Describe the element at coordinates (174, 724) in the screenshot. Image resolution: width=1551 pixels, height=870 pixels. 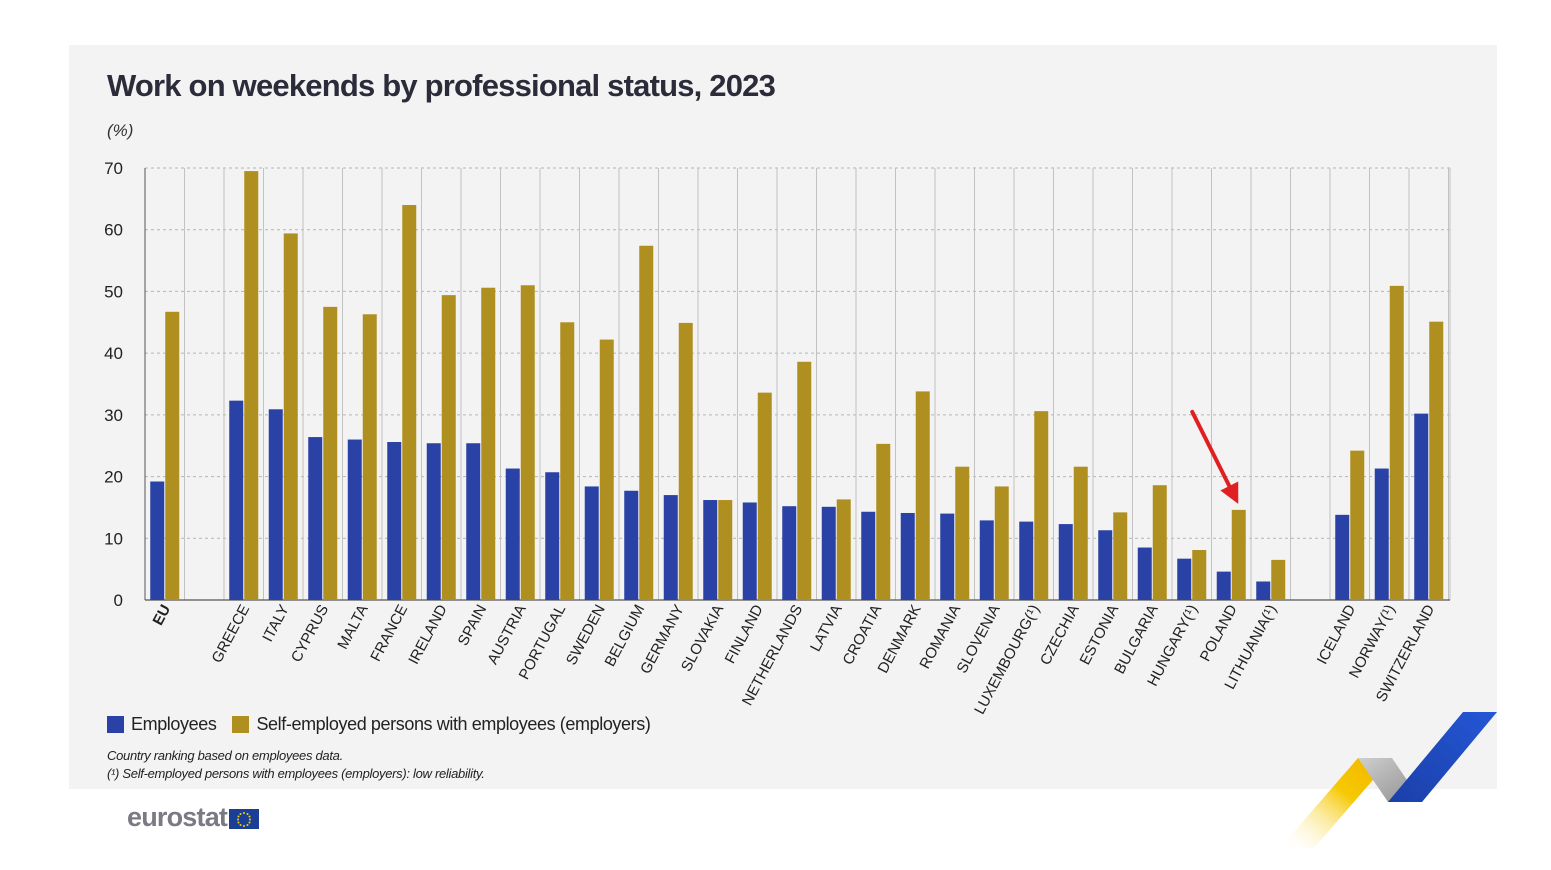
I see `legend-label-employees: Employees` at that location.